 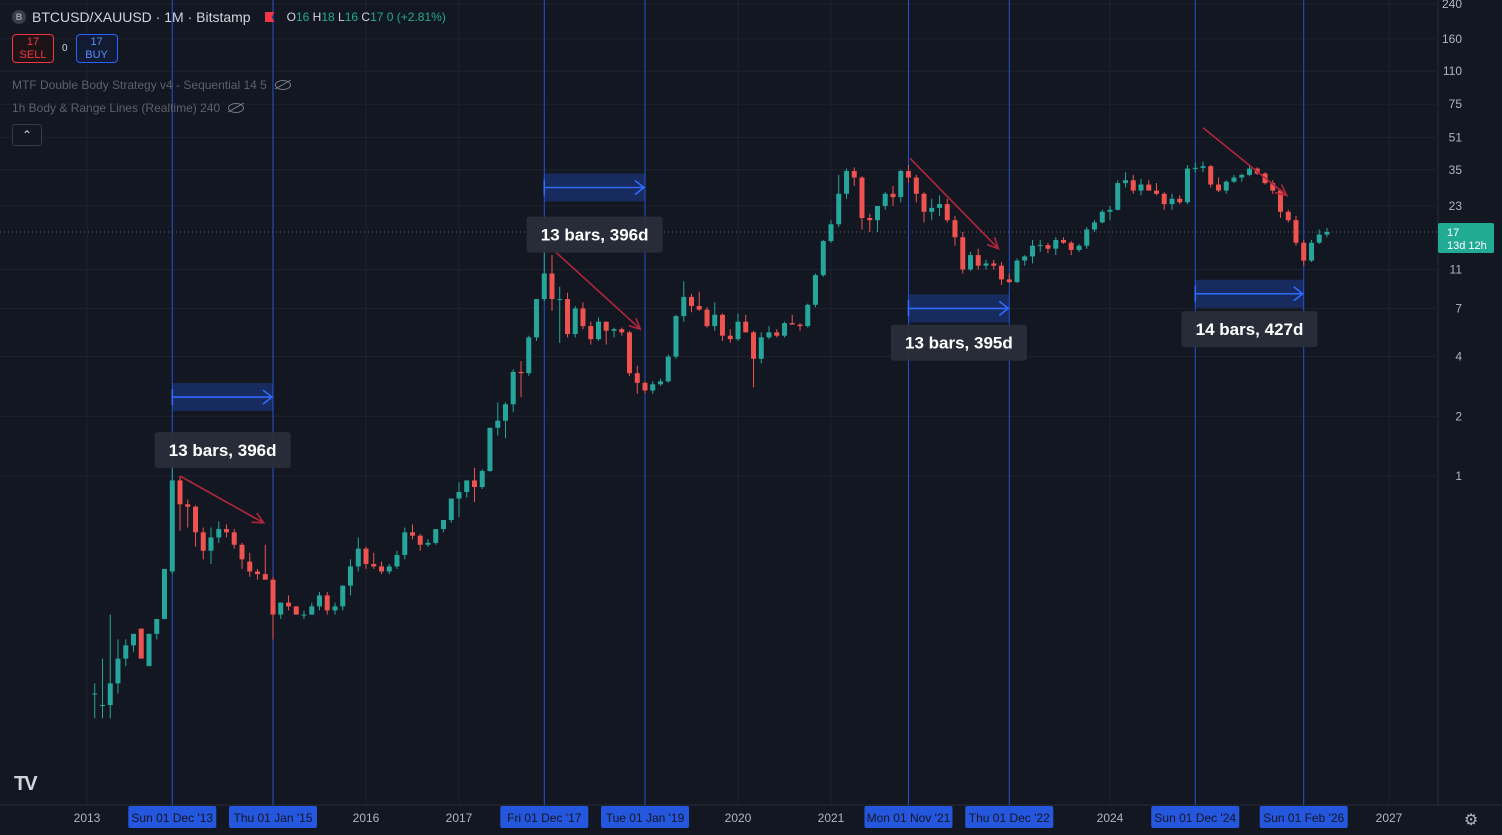 What do you see at coordinates (366, 818) in the screenshot?
I see `x-tick-label: 2016` at bounding box center [366, 818].